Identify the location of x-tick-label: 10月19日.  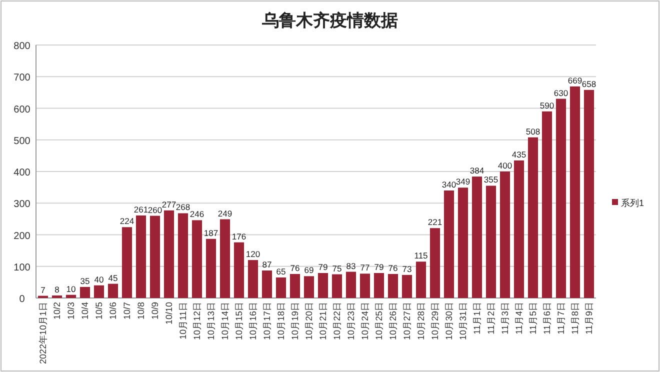
(295, 321).